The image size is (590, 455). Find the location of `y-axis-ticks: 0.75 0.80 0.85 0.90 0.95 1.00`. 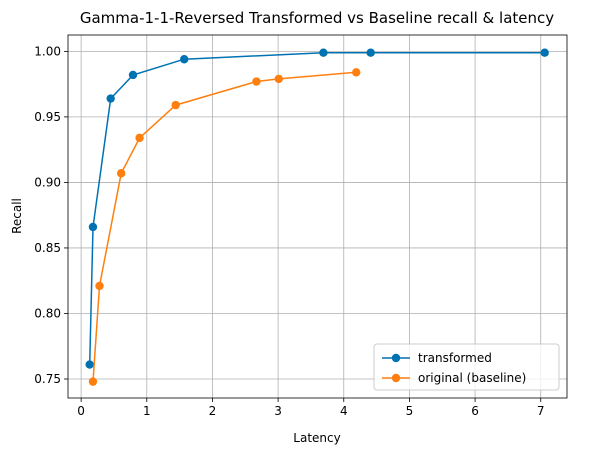

y-axis-ticks: 0.75 0.80 0.85 0.90 0.95 1.00 is located at coordinates (51, 215).